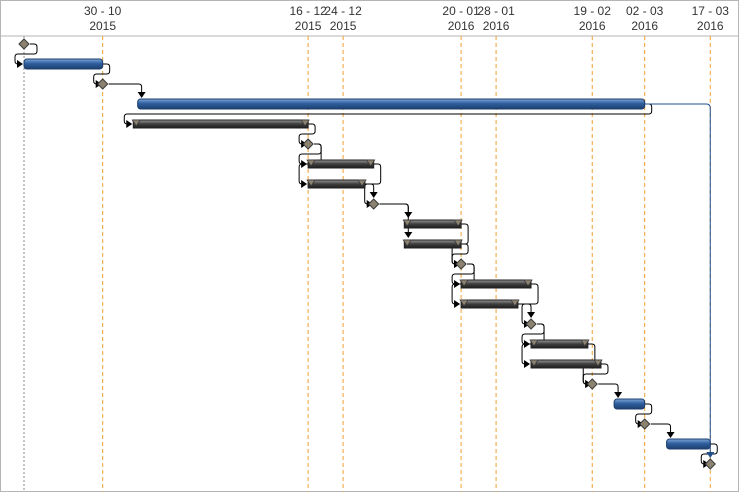 This screenshot has height=492, width=739. I want to click on tick-label-day-month: 16 - 12, so click(308, 11).